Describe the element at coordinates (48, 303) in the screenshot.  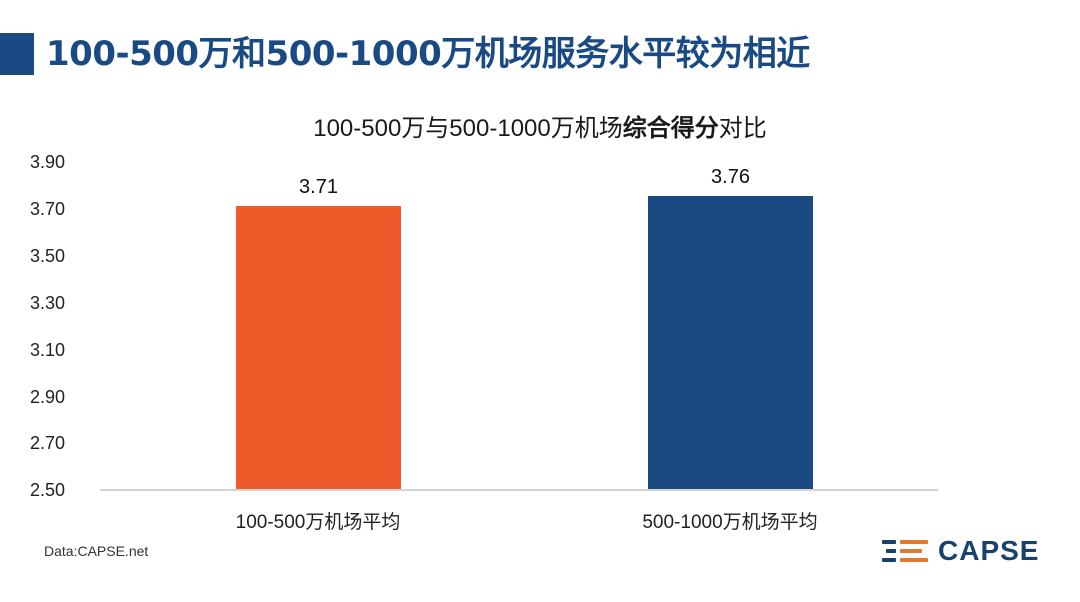
I see `y-tick: 3.30` at that location.